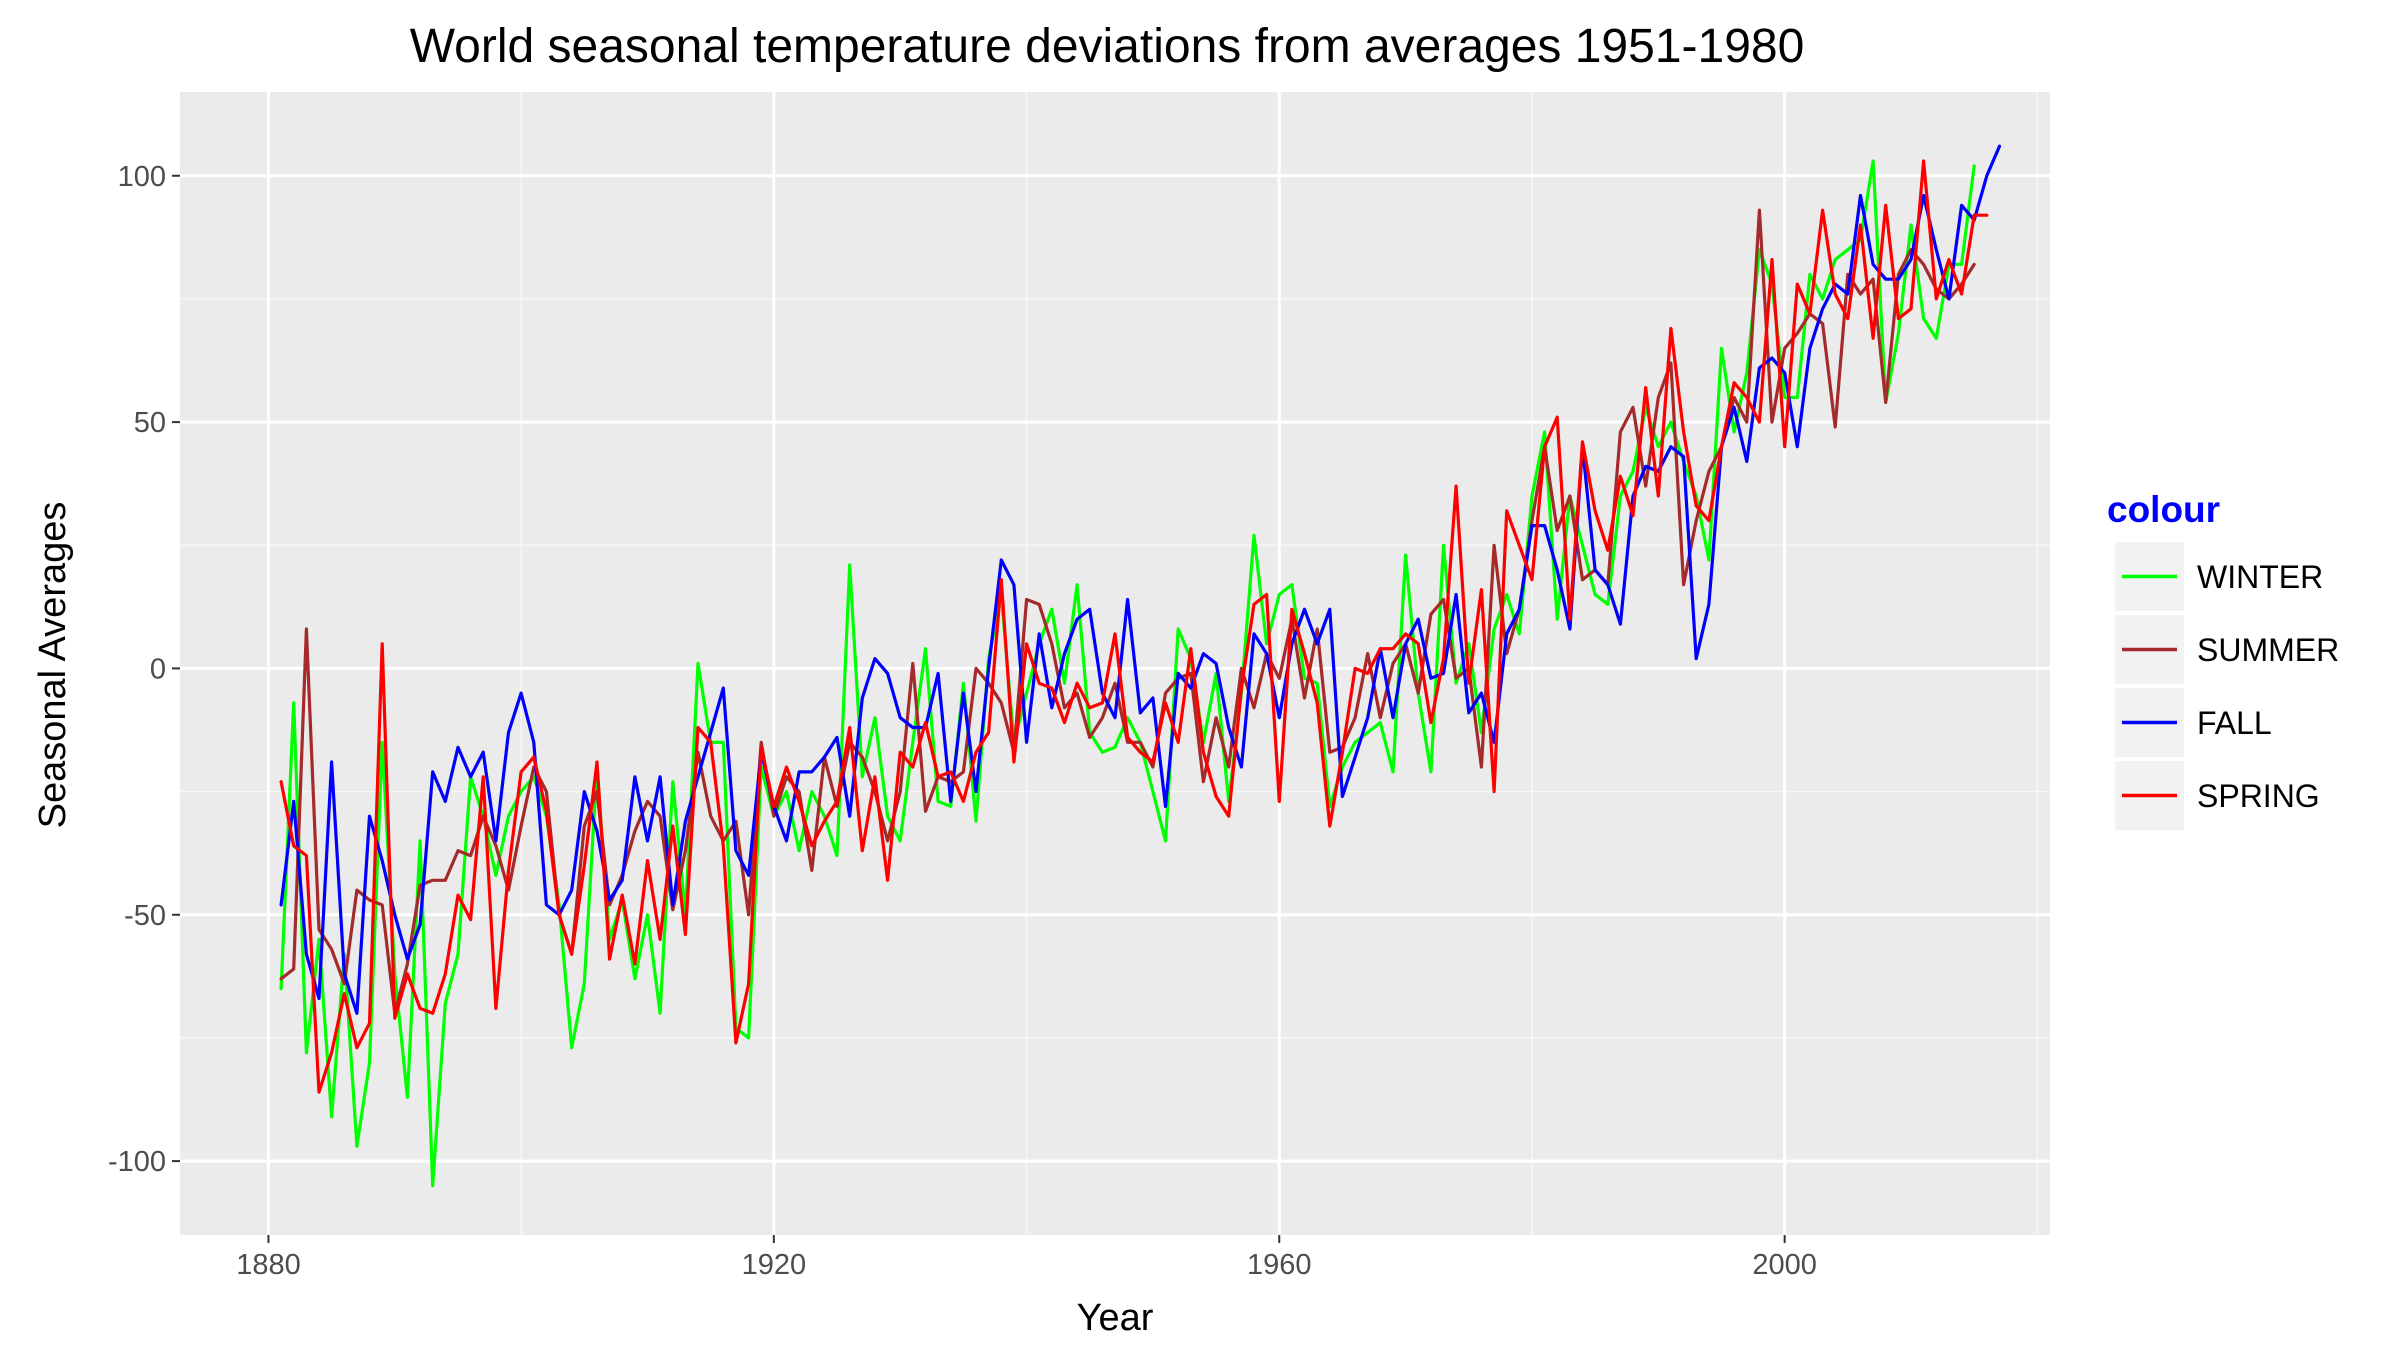  Describe the element at coordinates (2258, 796) in the screenshot. I see `legend-label-spring: SPRING` at that location.